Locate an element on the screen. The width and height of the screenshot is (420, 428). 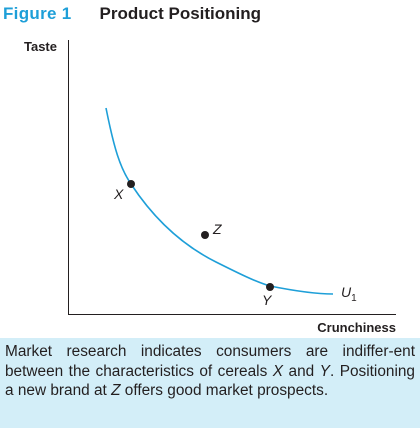
caption-text-segment: offers good market prospects. is located at coordinates (224, 390).